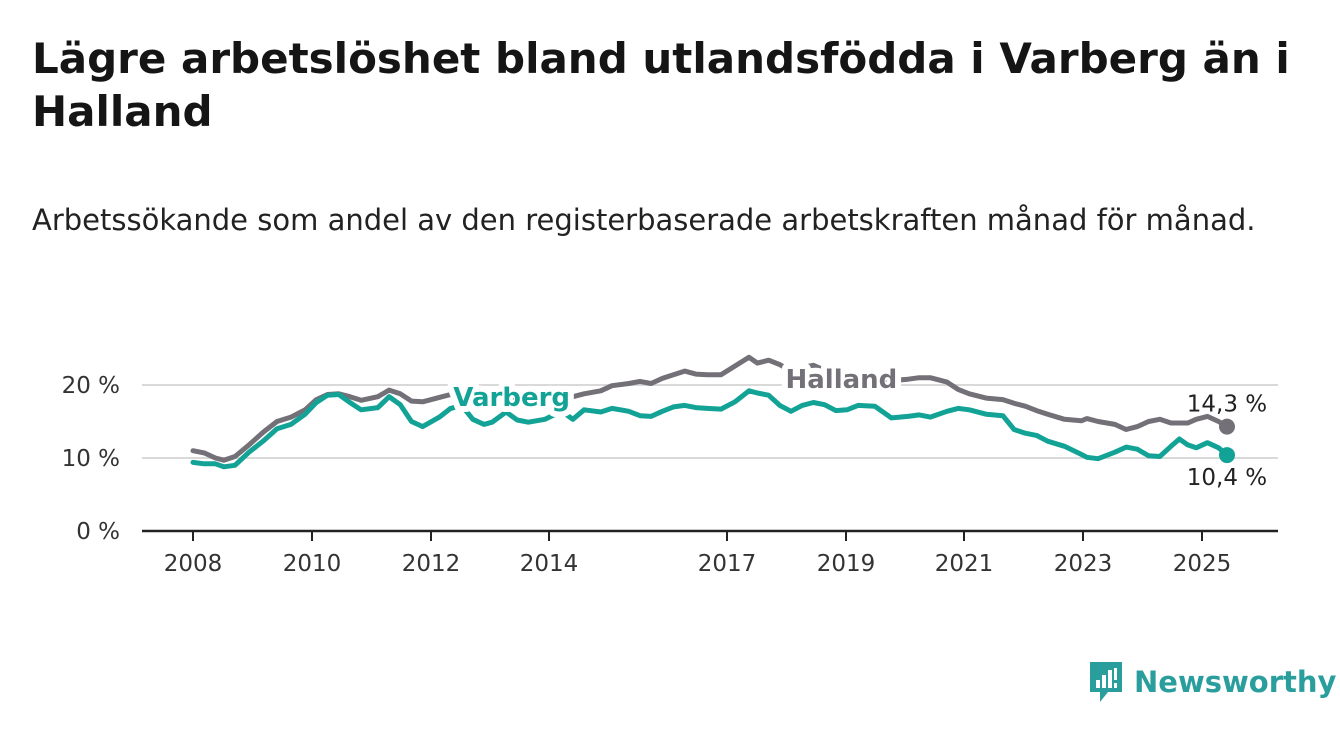 Image resolution: width=1340 pixels, height=734 pixels. What do you see at coordinates (98, 532) in the screenshot?
I see `y-tick-label: 0 %` at bounding box center [98, 532].